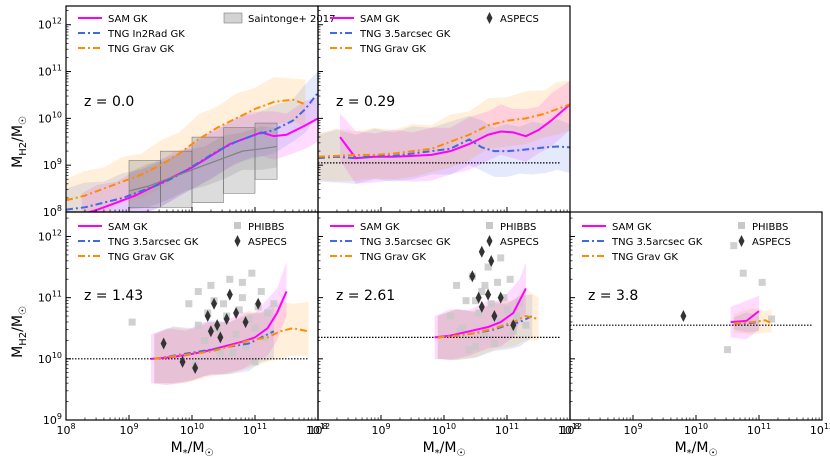  I want to click on plot-area-z029, so click(444, 132).